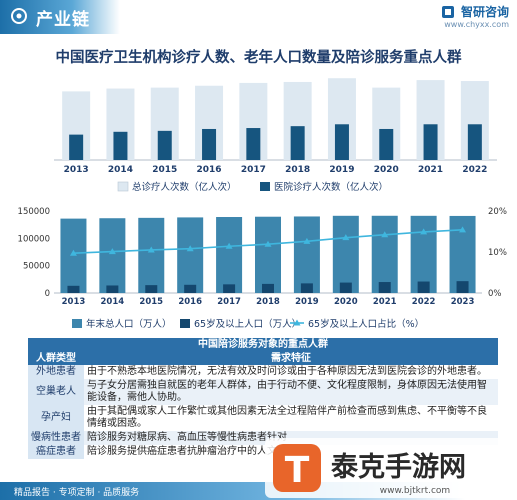  Describe the element at coordinates (253, 170) in the screenshot. I see `x-tick-label: 2017` at that location.